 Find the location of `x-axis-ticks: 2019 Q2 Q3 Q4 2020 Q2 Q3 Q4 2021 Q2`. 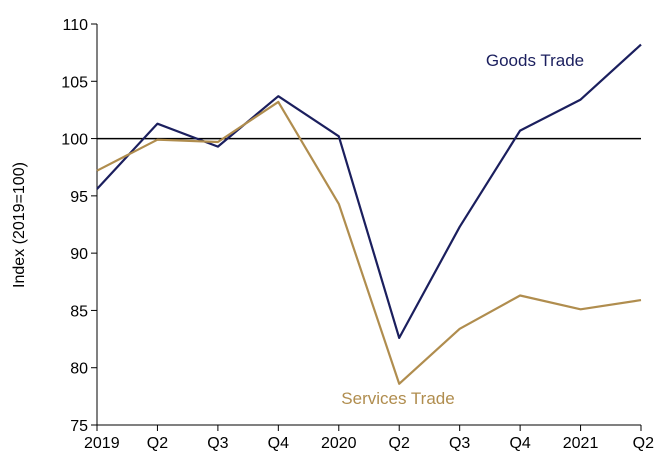

x-axis-ticks: 2019 Q2 Q3 Q4 2020 Q2 Q3 Q4 2021 Q2 is located at coordinates (369, 438).